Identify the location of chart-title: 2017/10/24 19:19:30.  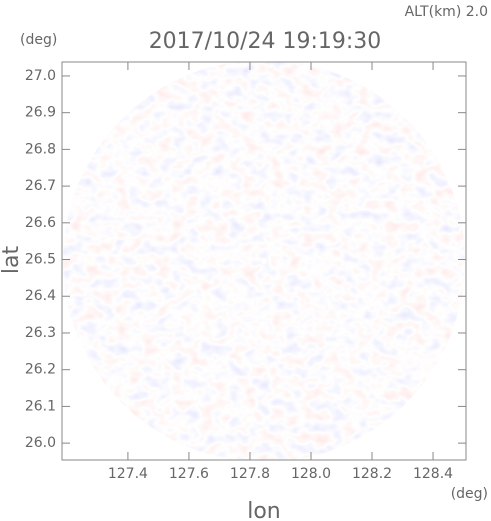
(265, 41).